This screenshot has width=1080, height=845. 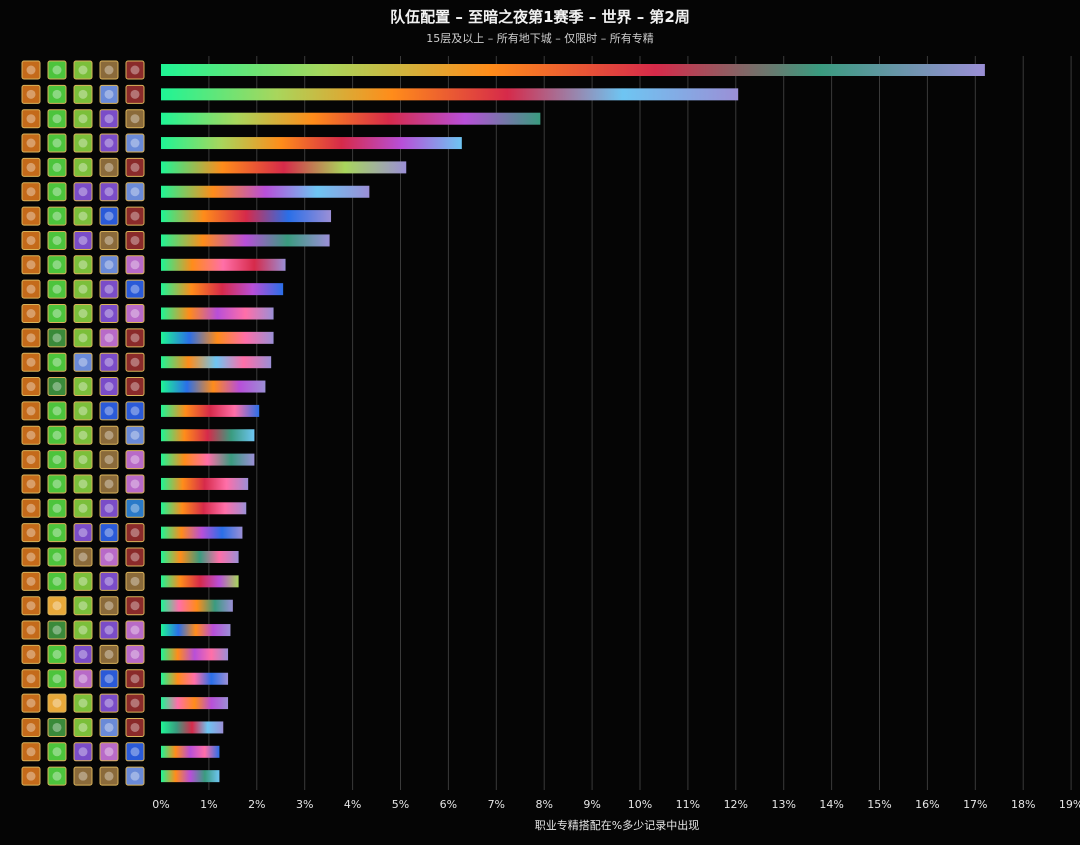 What do you see at coordinates (109, 727) in the screenshot?
I see `wand-icon` at bounding box center [109, 727].